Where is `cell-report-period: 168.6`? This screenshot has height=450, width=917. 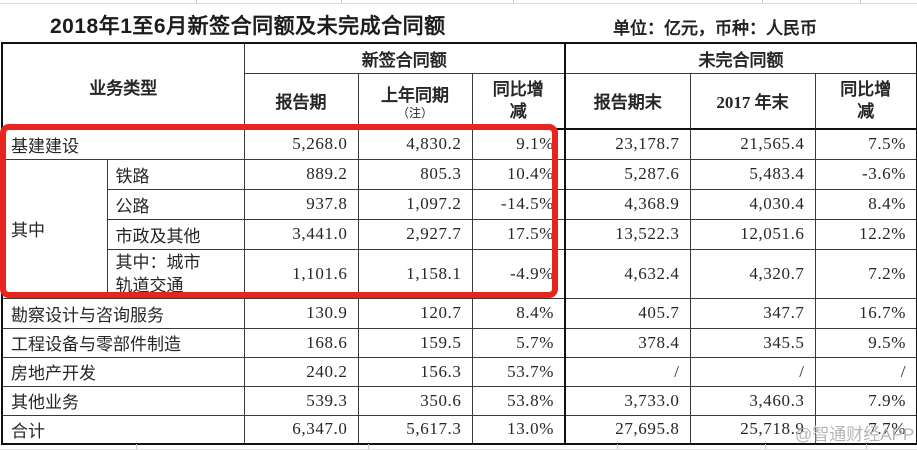 cell-report-period: 168.6 is located at coordinates (301, 342).